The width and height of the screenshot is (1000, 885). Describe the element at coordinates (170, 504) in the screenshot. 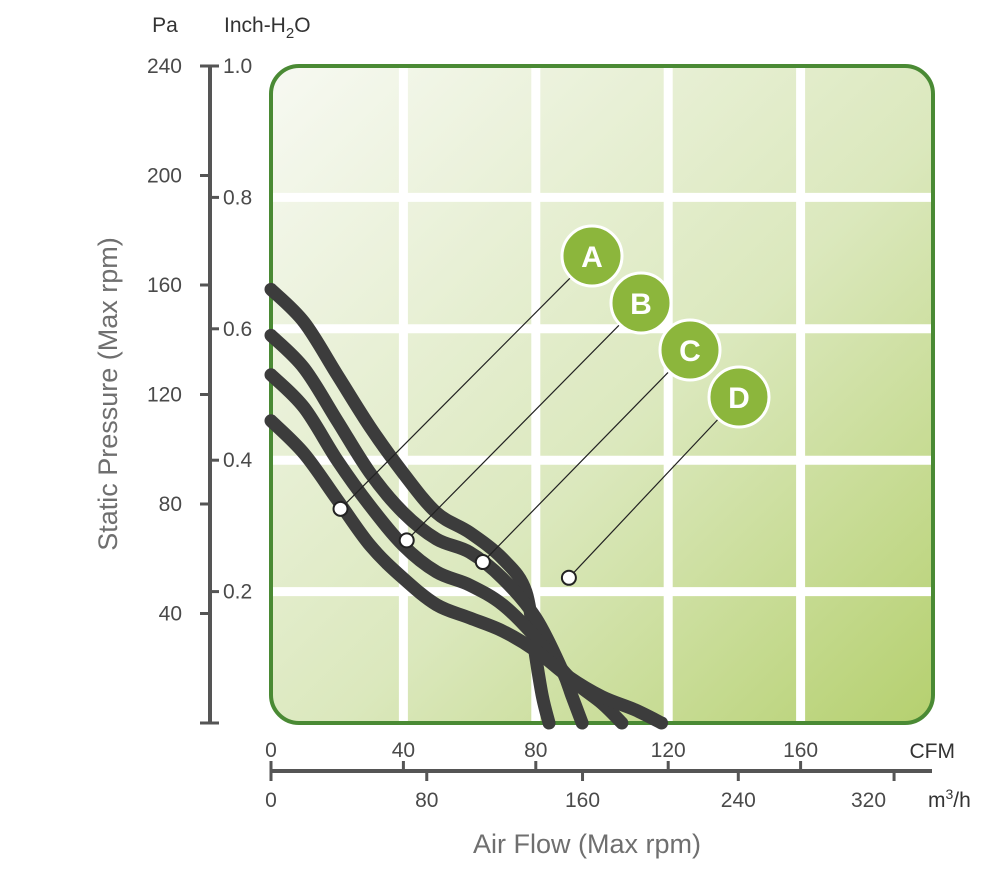

I see `pa-tick-label: 80` at that location.